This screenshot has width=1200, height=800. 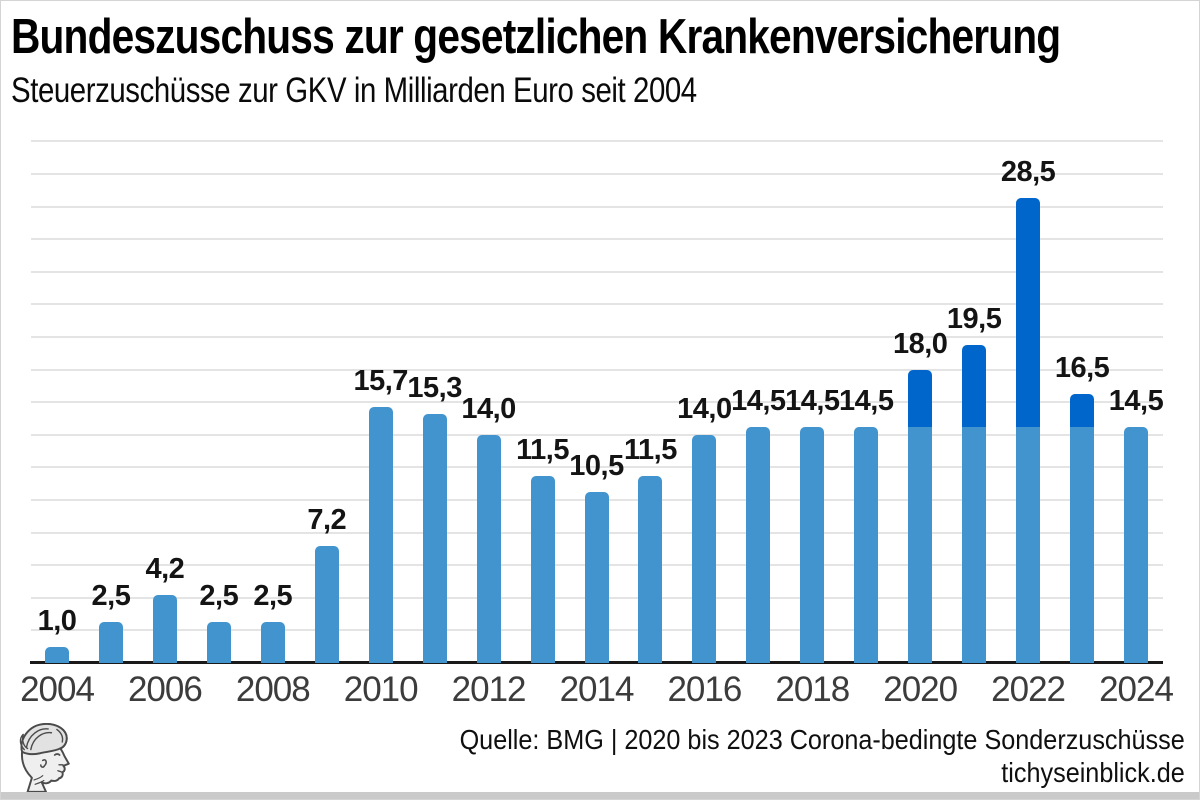 What do you see at coordinates (920, 544) in the screenshot?
I see `bar-2020-base` at bounding box center [920, 544].